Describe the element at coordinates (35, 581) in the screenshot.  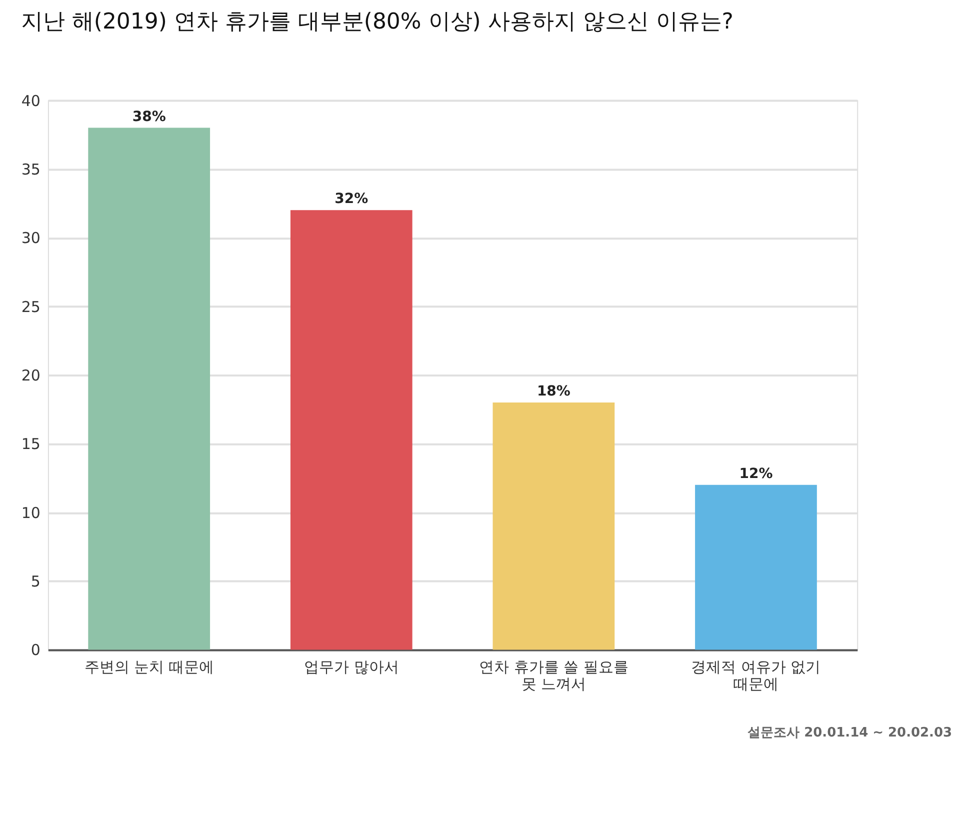
I see `y-tick-label: 5` at that location.